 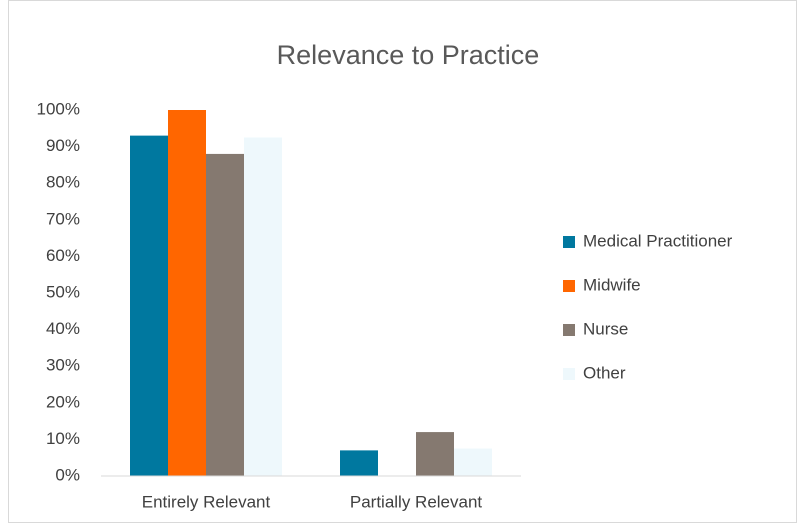 What do you see at coordinates (612, 284) in the screenshot?
I see `legend-label: Midwife` at bounding box center [612, 284].